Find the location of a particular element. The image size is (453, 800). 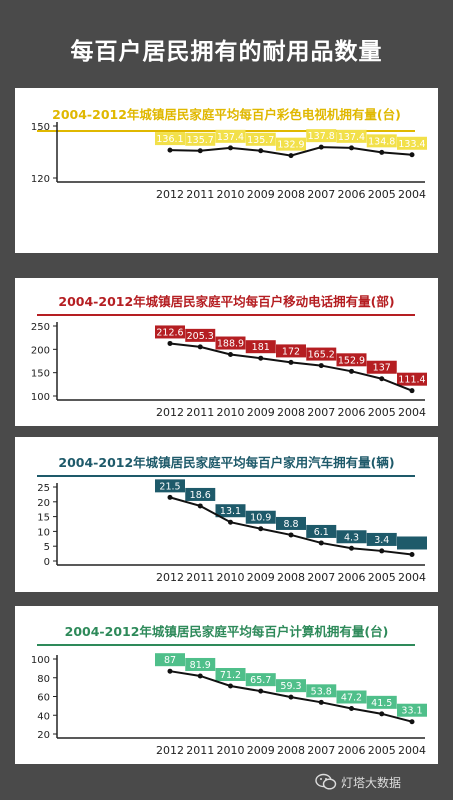

data-label: 41.5 is located at coordinates (381, 703).